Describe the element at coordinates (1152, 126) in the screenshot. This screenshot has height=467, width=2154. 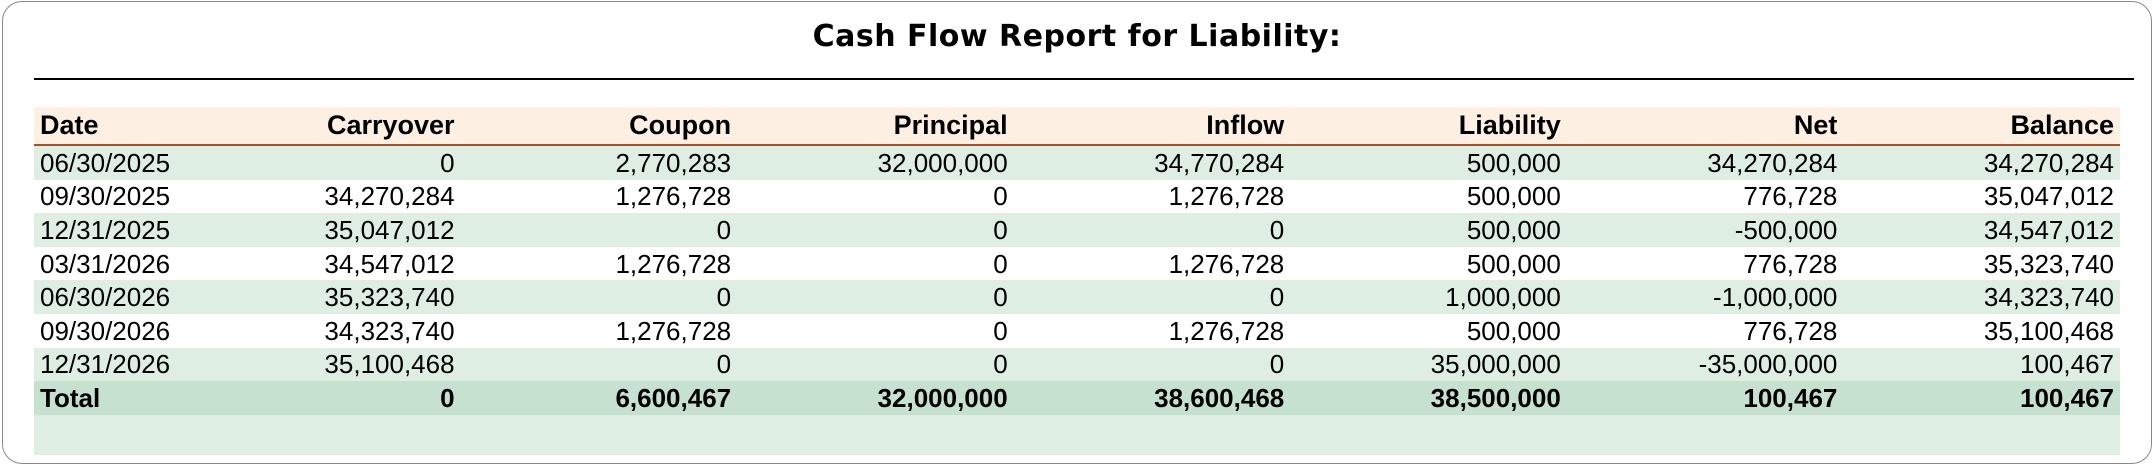
I see `column-header-inflow: Inflow` at that location.